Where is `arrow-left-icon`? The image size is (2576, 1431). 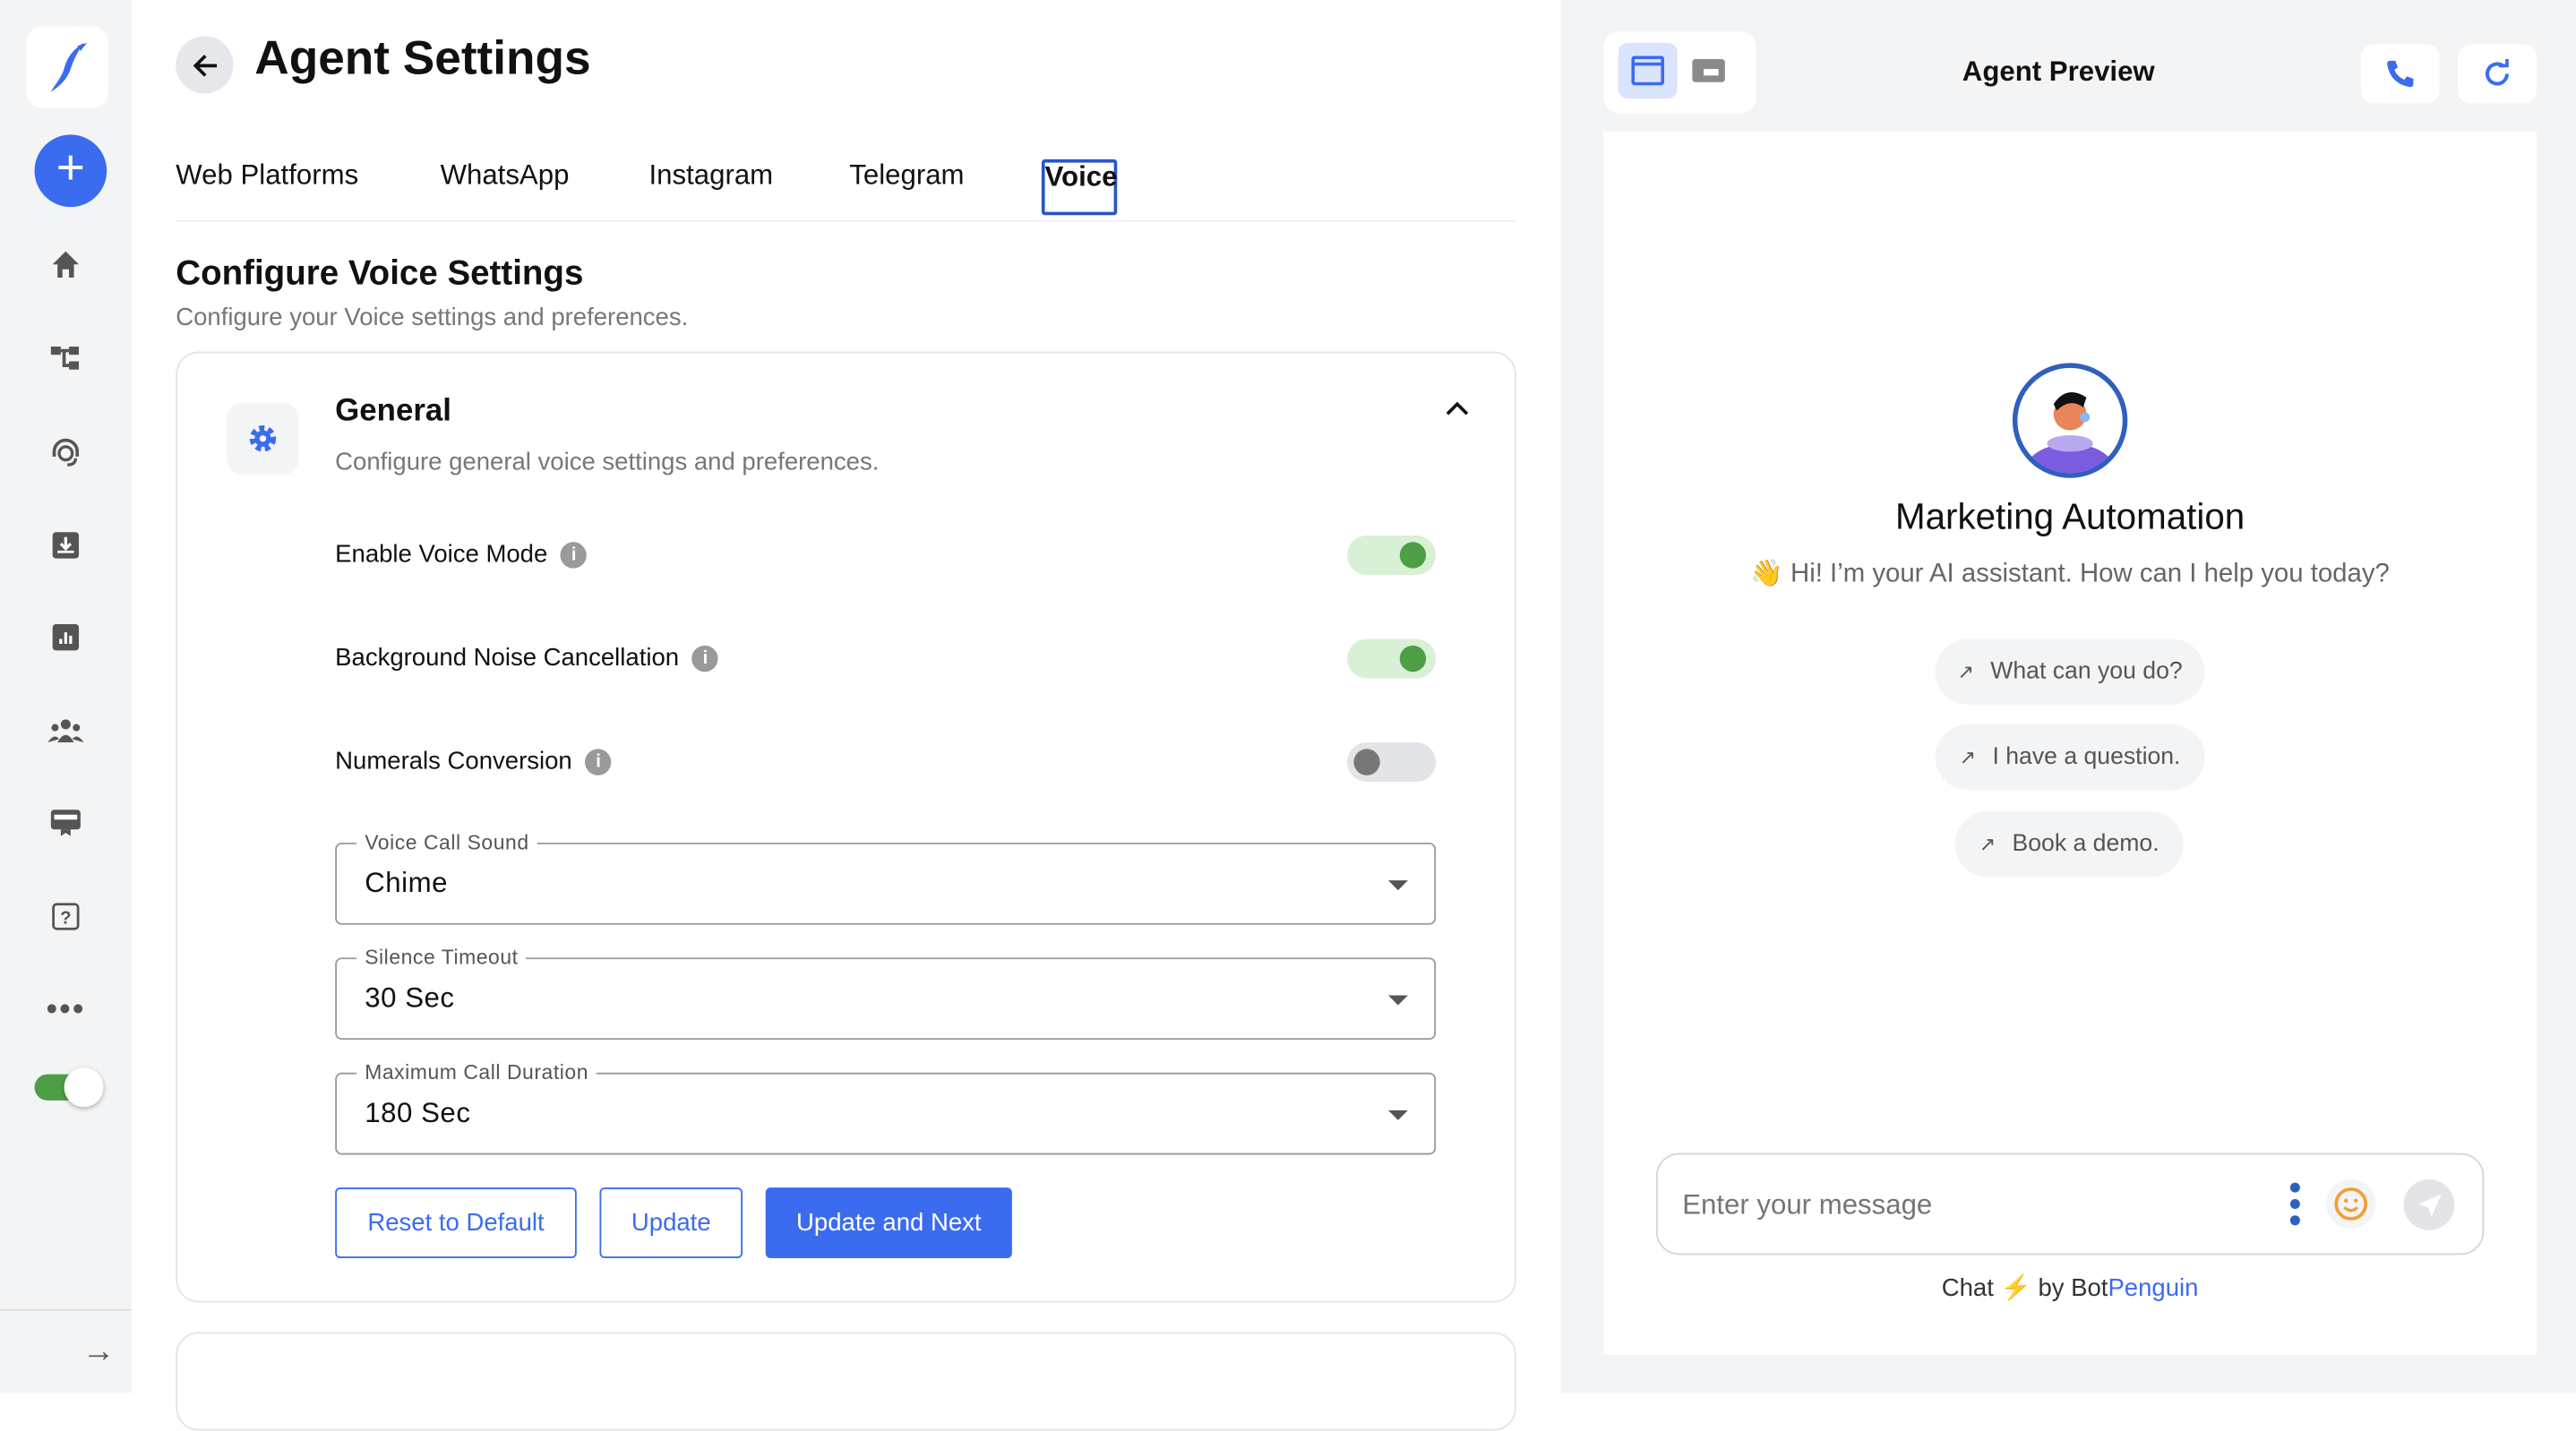
arrow-left-icon is located at coordinates (204, 65).